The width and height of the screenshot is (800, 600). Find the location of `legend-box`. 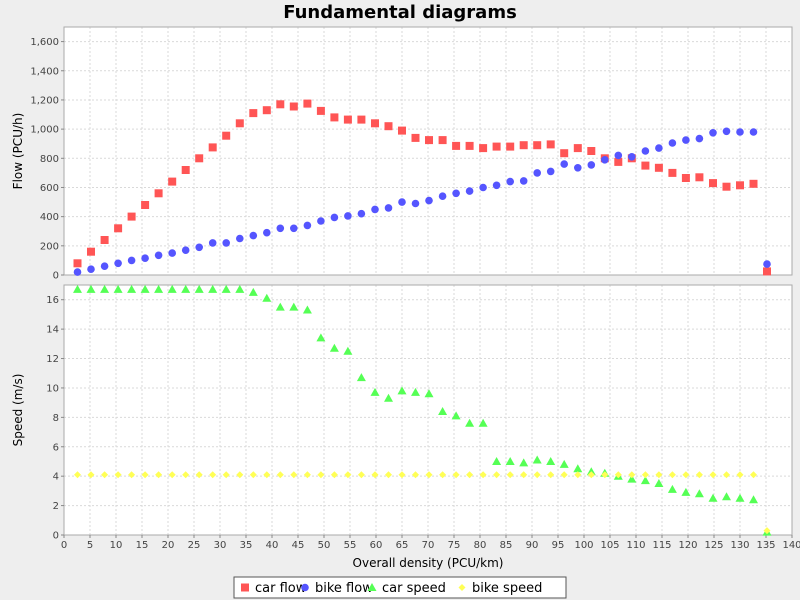

legend-box is located at coordinates (400, 587).